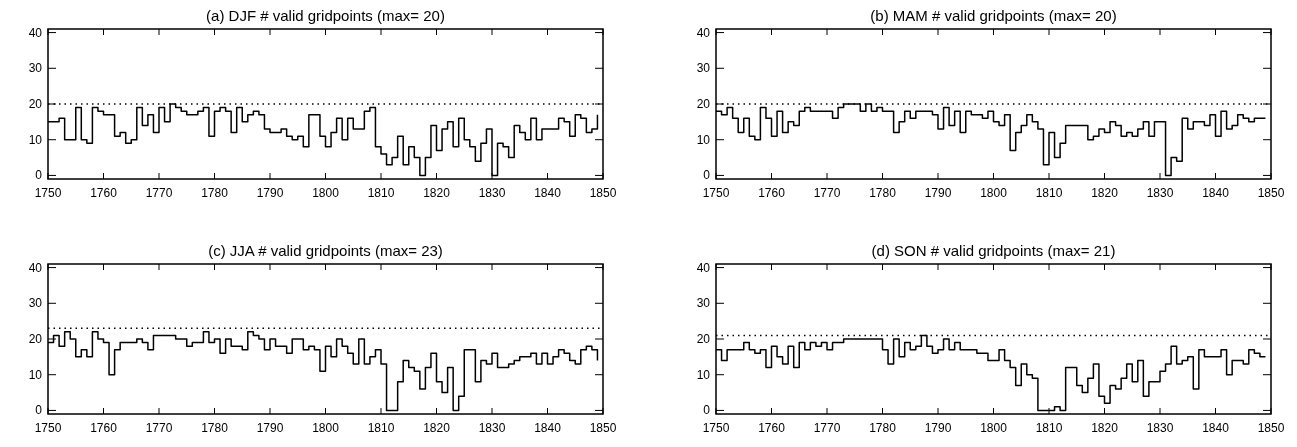  I want to click on chart-title: (c) JJA # valid gridpoints (max= 23), so click(325, 250).